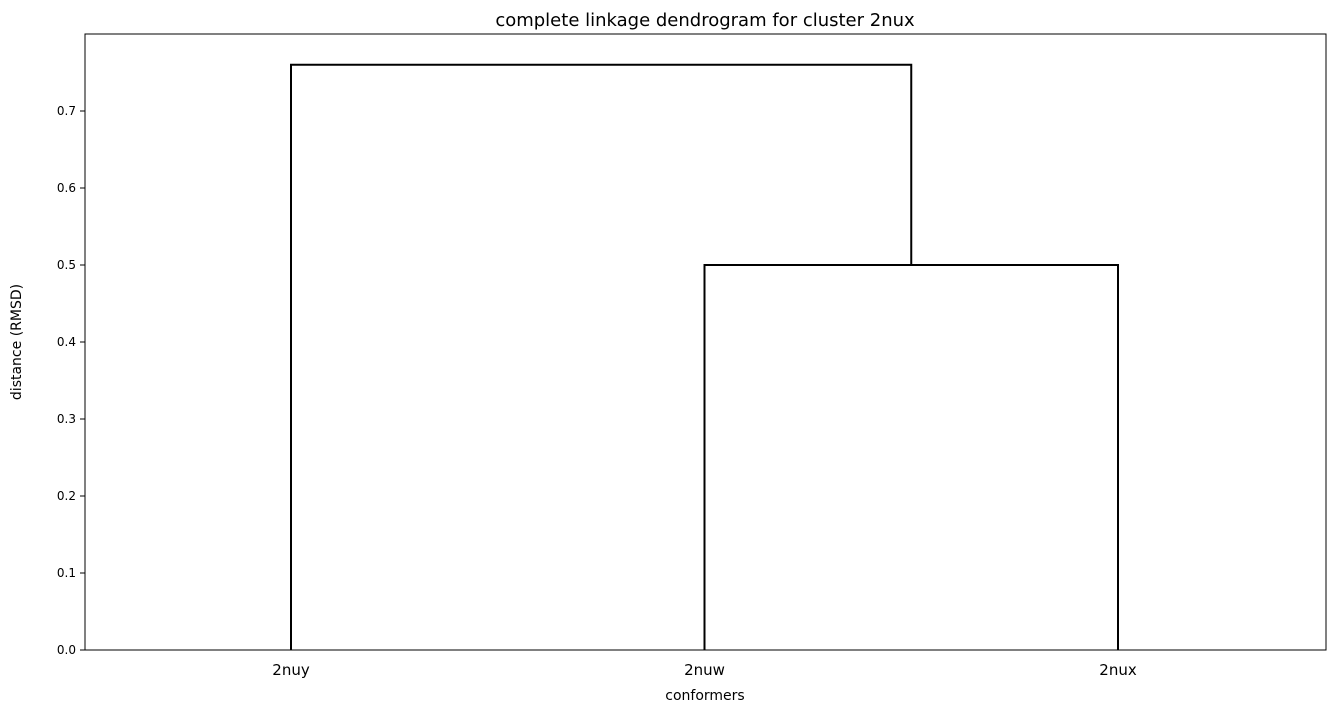 This screenshot has height=714, width=1334. What do you see at coordinates (704, 696) in the screenshot?
I see `x-axis-label: conformers` at bounding box center [704, 696].